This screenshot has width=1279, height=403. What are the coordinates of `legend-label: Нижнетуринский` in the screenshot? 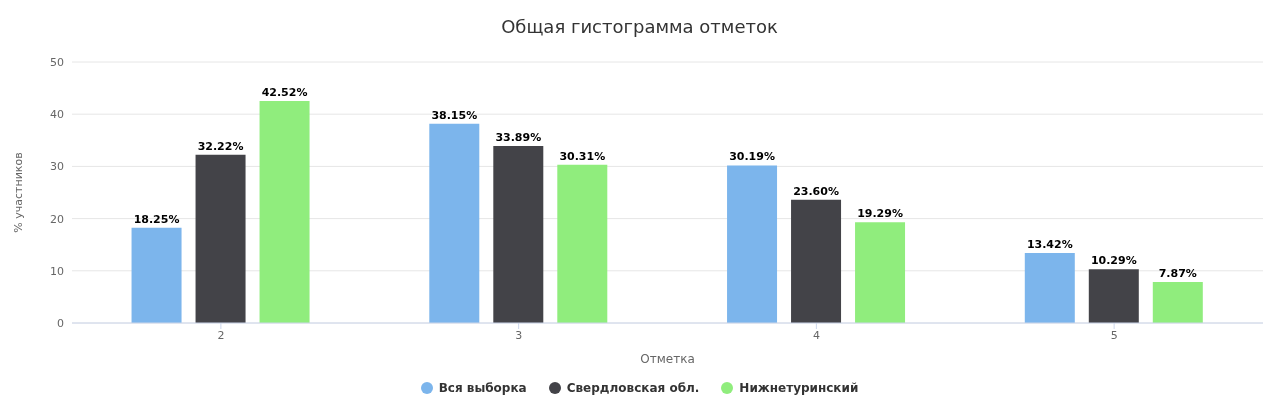 It's located at (799, 388).